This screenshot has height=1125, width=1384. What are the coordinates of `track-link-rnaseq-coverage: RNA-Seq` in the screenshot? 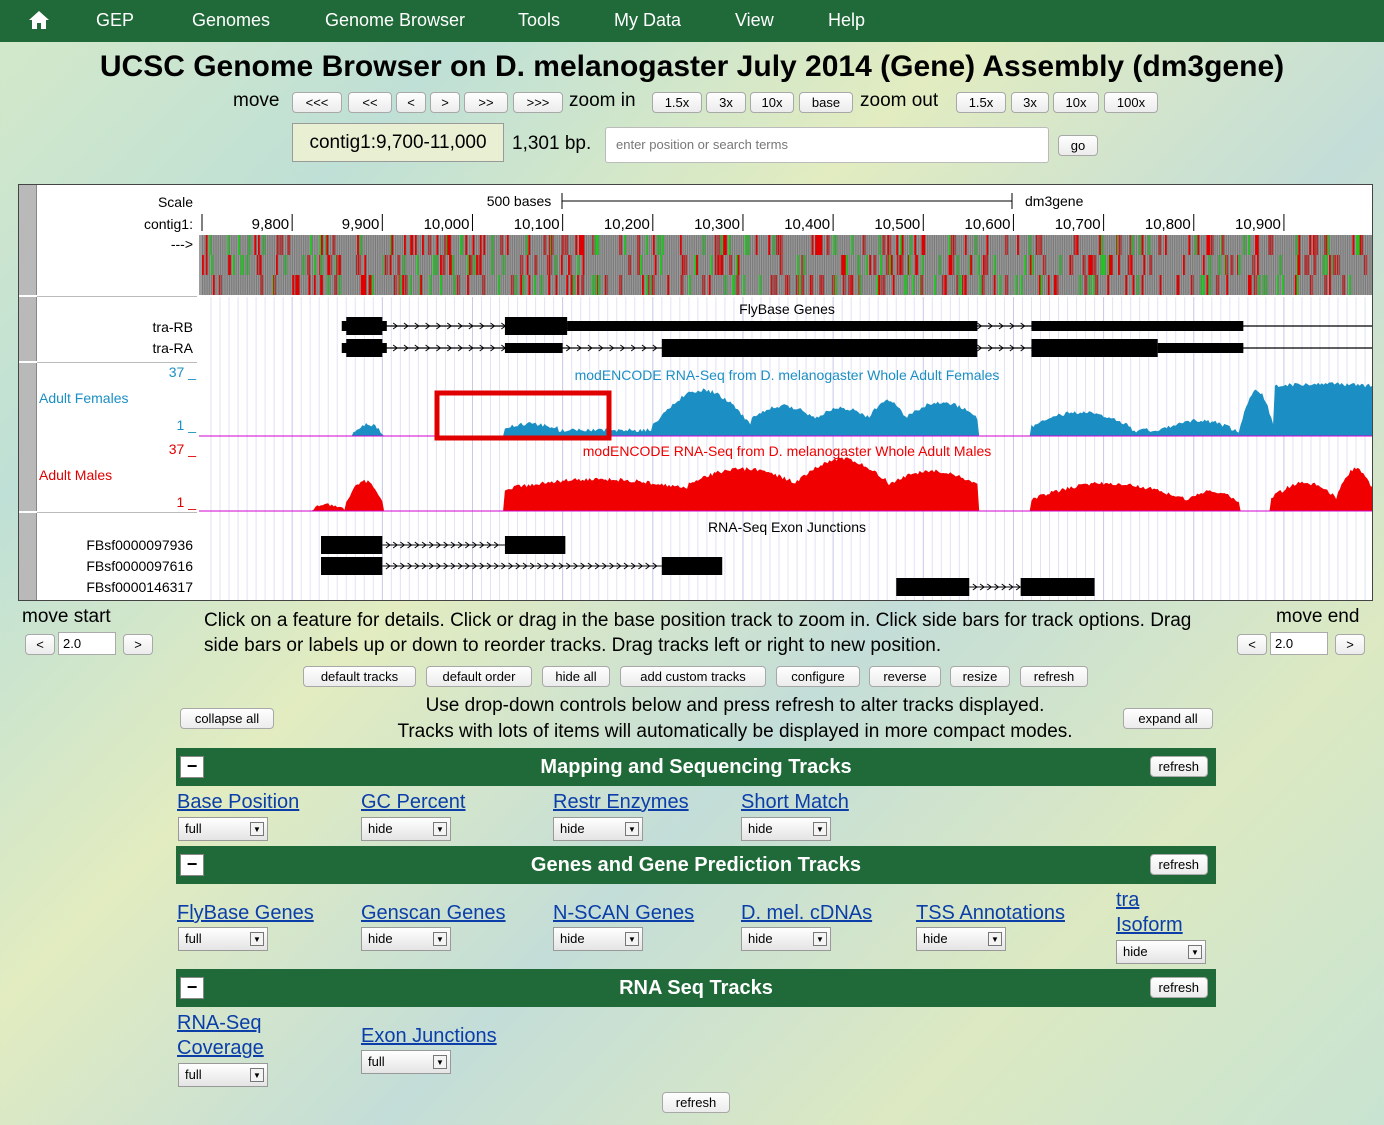 It's located at (219, 1023).